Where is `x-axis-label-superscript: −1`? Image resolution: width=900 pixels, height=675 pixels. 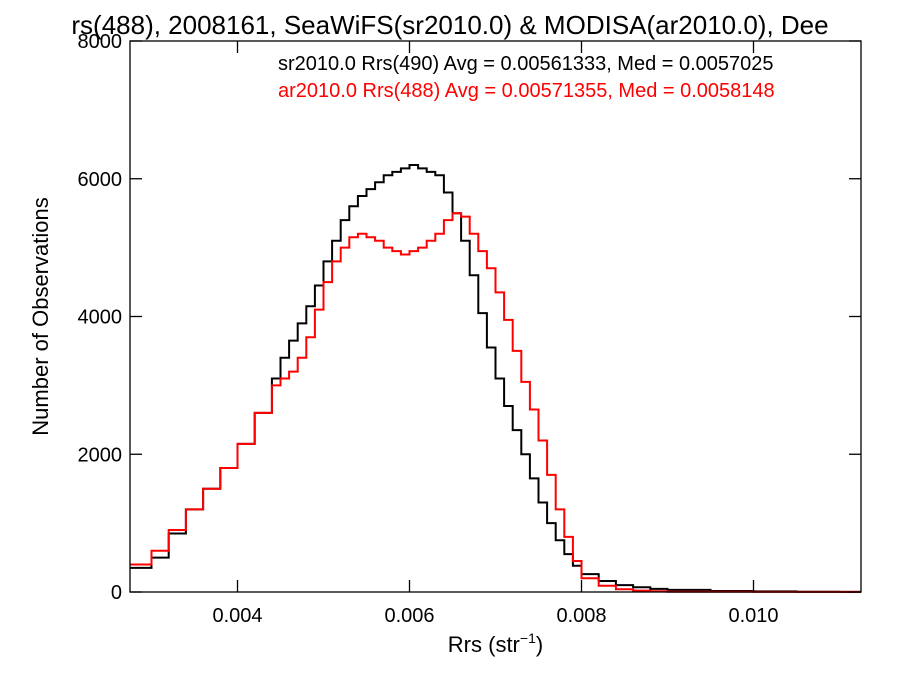
x-axis-label-superscript: −1 is located at coordinates (528, 638).